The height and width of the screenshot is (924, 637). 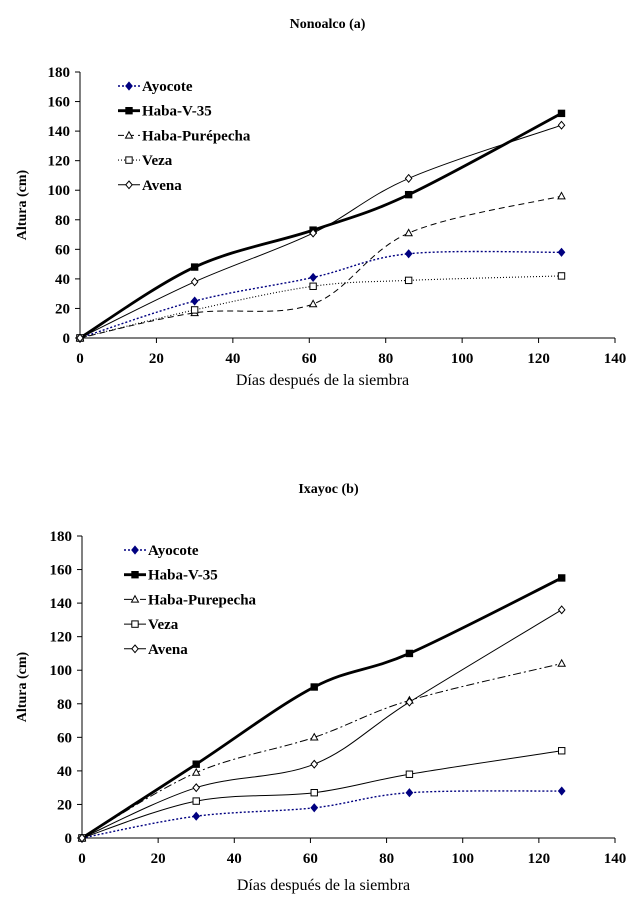 I want to click on legend-label: Haba-Purepecha, so click(x=202, y=600).